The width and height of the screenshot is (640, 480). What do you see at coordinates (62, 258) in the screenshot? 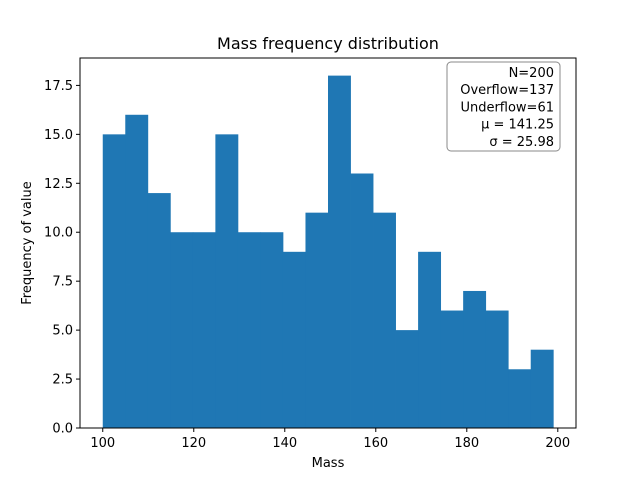
I see `y-axis-ticks: 0.0 2.5 5.0 7.5 10.0 12.5 15.0 17.5` at bounding box center [62, 258].